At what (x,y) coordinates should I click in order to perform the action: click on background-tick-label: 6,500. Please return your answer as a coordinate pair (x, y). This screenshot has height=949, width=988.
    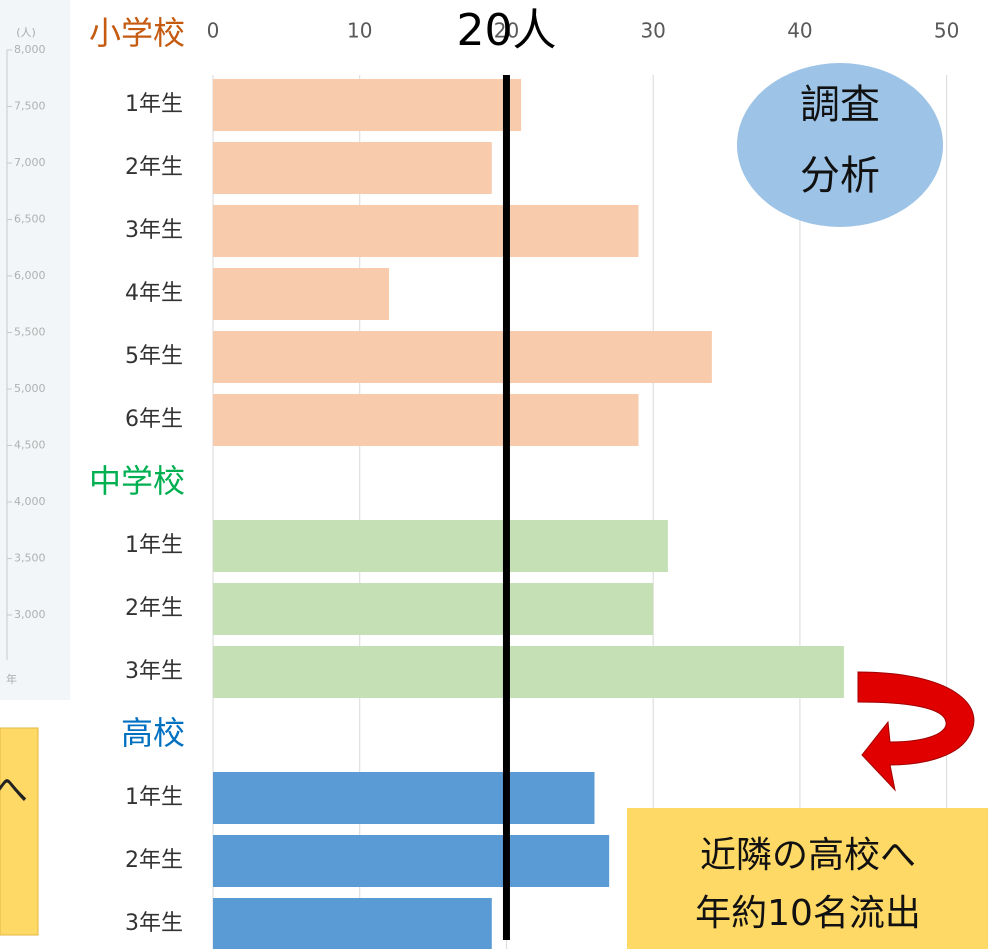
    Looking at the image, I should click on (30, 219).